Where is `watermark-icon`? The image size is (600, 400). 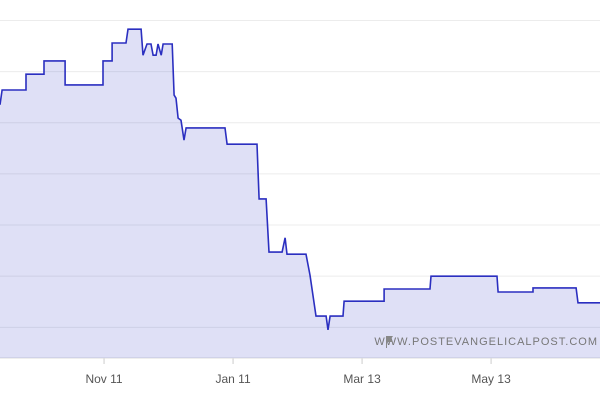 watermark-icon is located at coordinates (389, 342).